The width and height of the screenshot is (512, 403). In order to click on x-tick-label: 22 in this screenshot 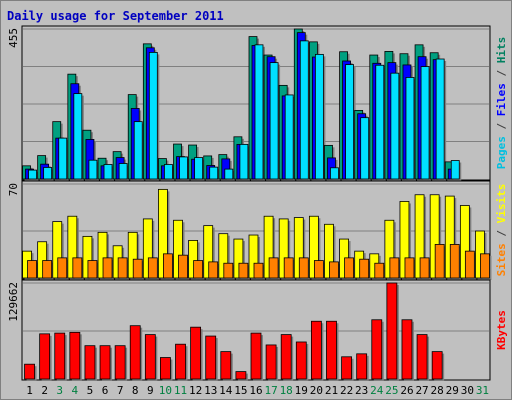, I will do `click(346, 390)`.